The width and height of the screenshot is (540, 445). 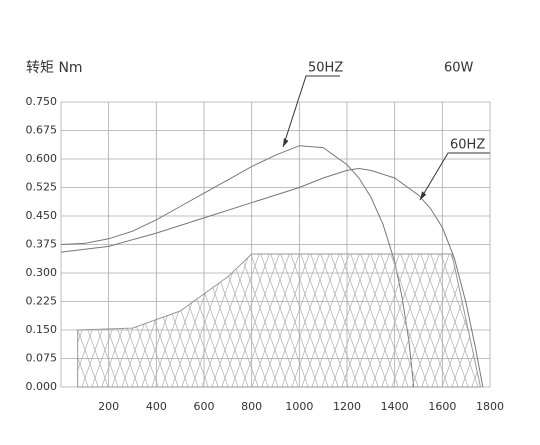 I want to click on y-tick-label: 0.300, so click(x=42, y=272).